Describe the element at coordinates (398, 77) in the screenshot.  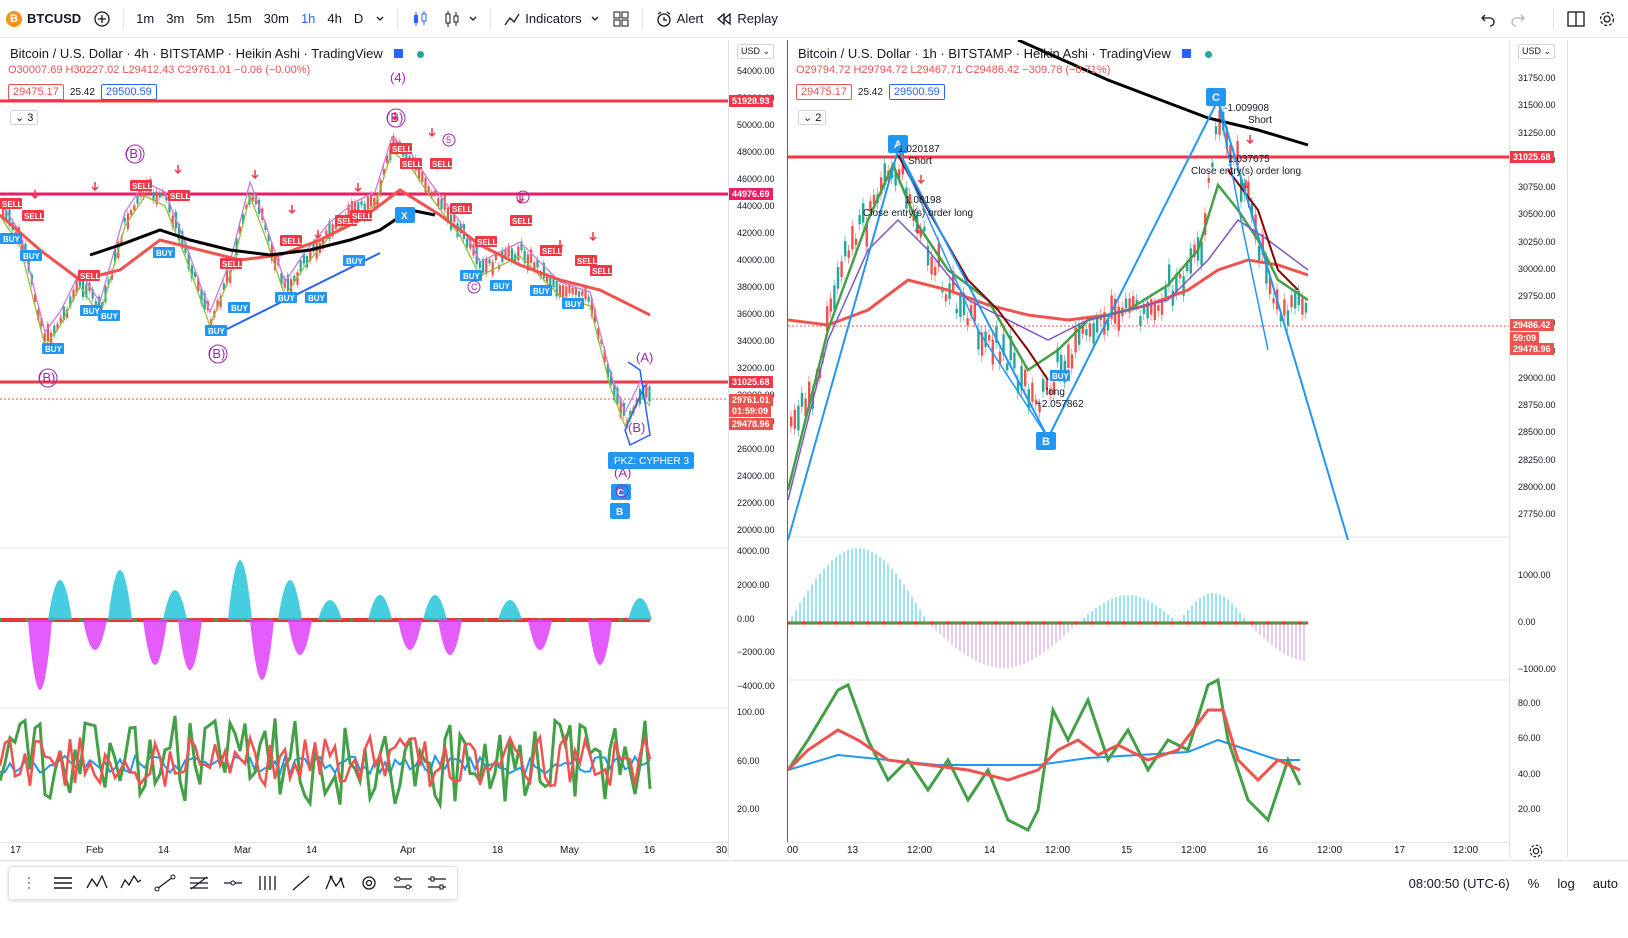
I see `wave-label: (4)` at that location.